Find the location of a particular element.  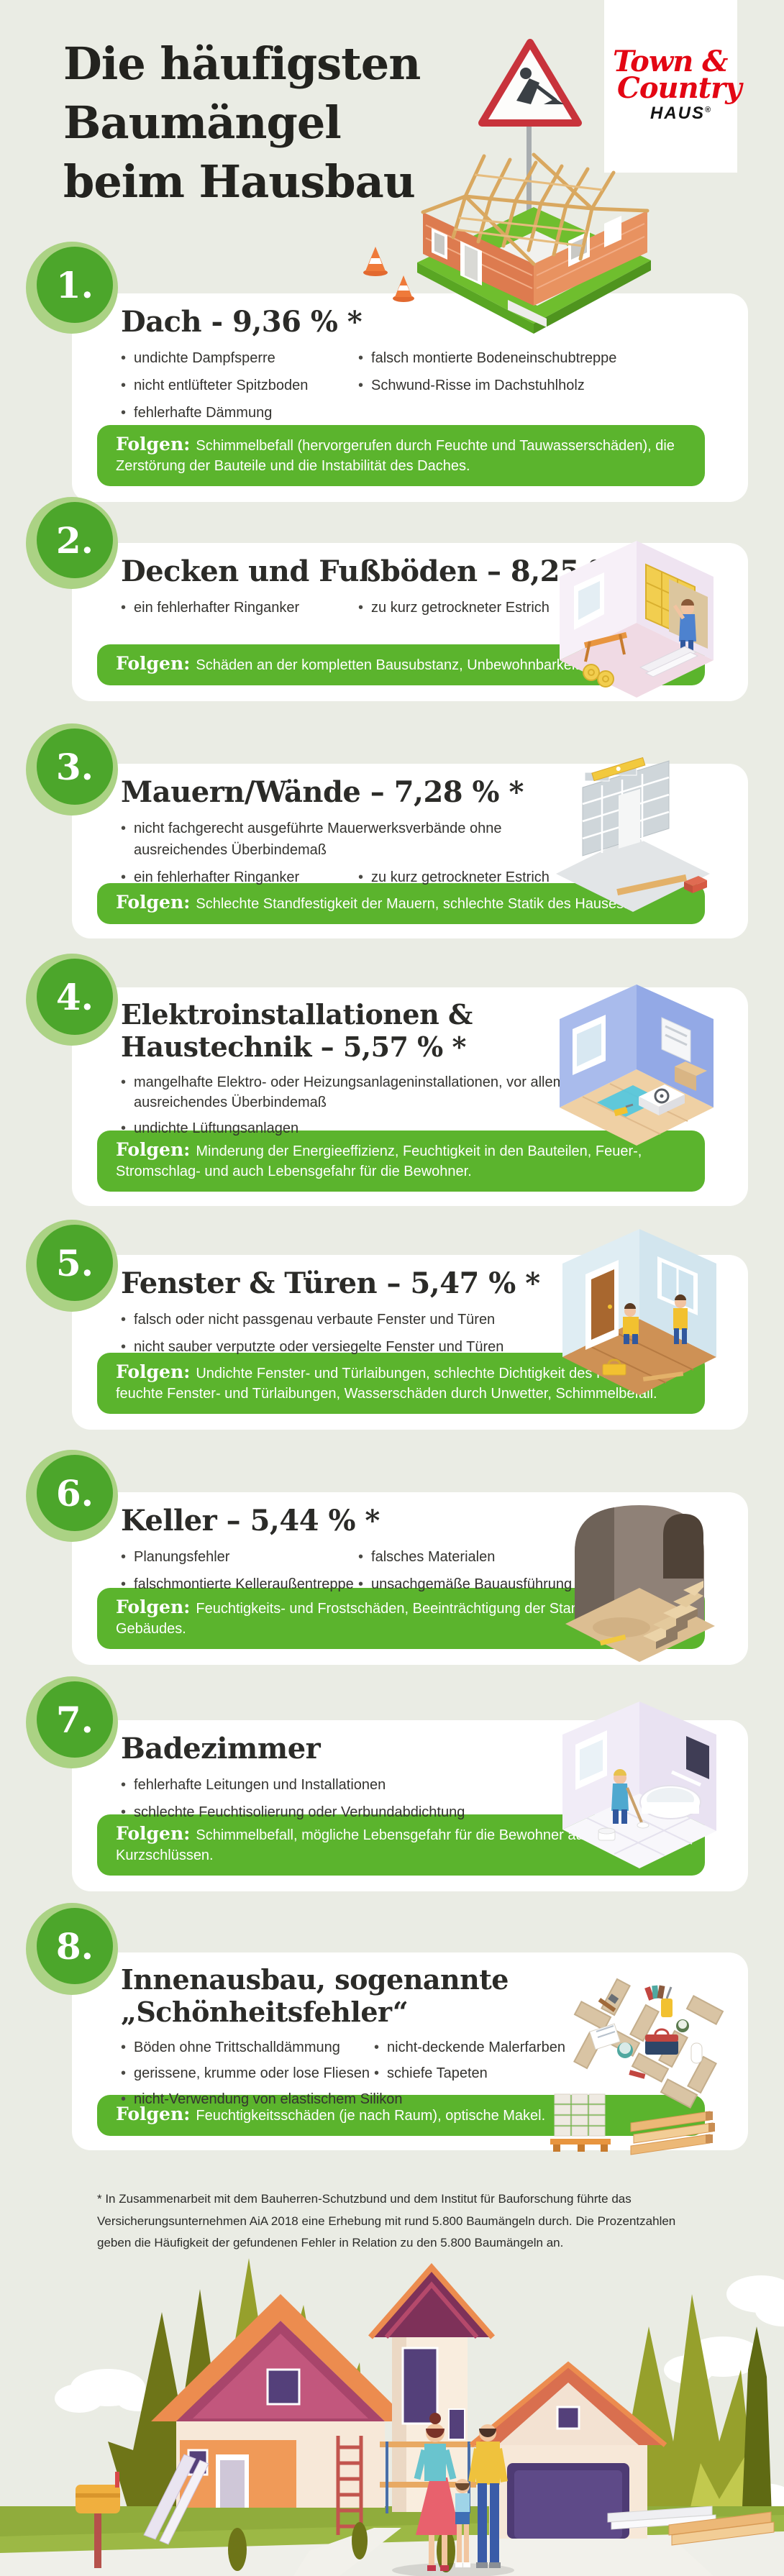

logo-country-text: Country is located at coordinates (680, 88).